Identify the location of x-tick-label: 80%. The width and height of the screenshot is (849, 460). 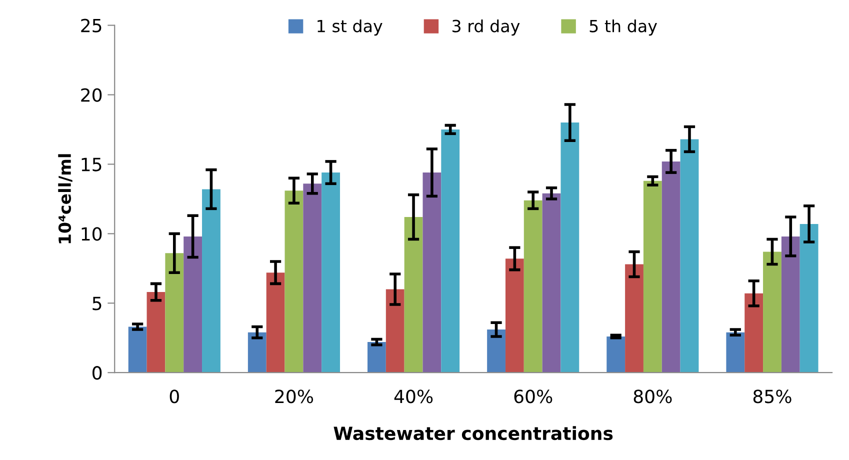
(653, 397).